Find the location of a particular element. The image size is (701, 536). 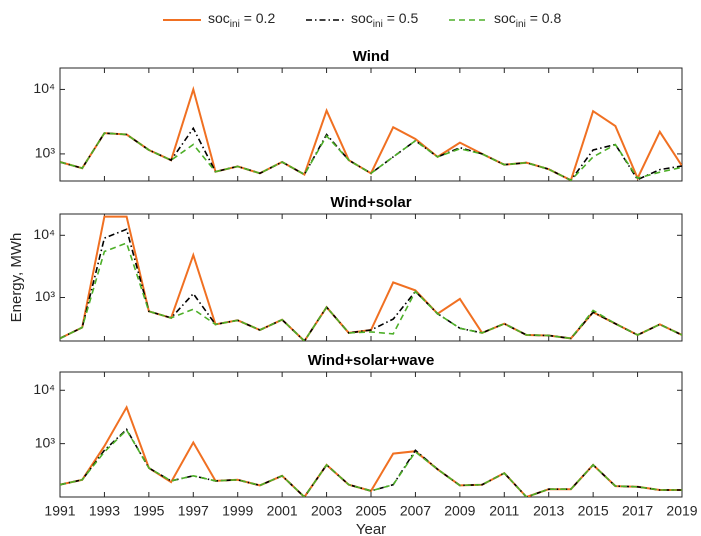

x-tick-label: 1991 is located at coordinates (59, 511).